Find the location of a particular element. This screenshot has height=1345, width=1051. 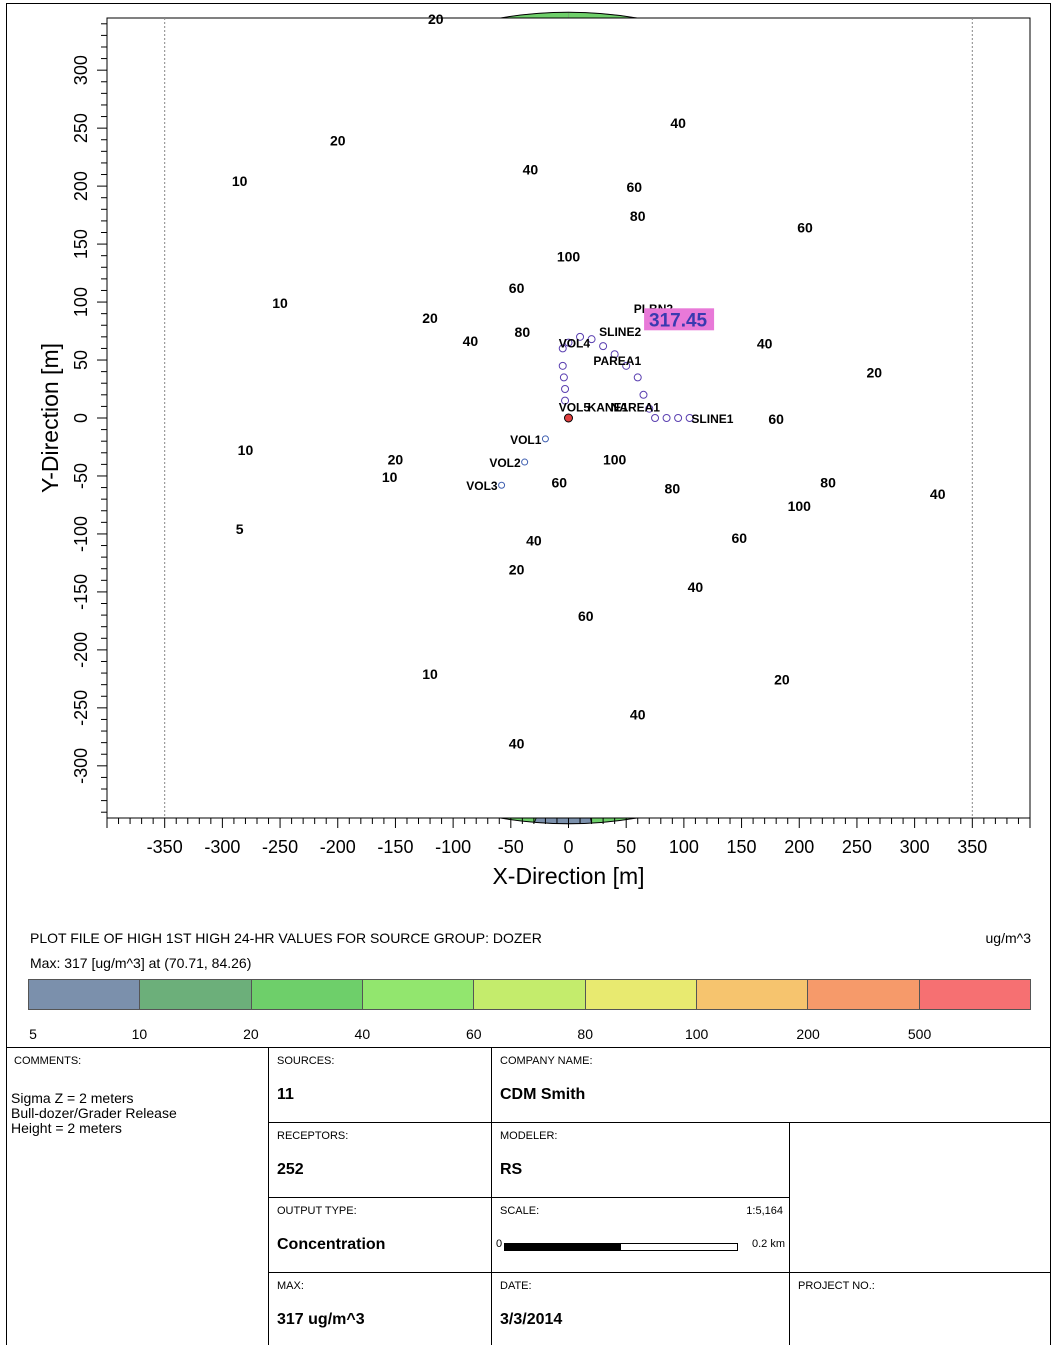

y-tick-label: -300 is located at coordinates (81, 766).